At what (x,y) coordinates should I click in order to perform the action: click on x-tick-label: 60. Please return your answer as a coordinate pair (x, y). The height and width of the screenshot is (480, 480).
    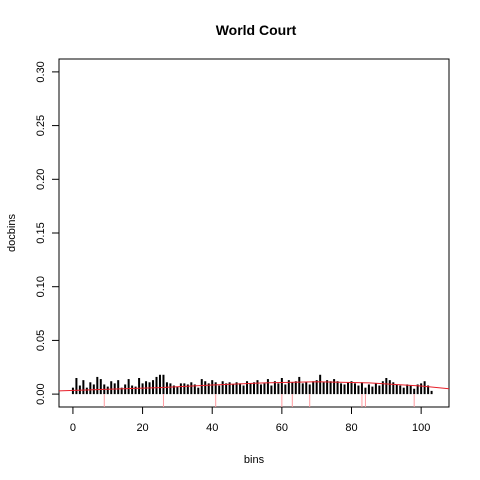
    Looking at the image, I should click on (282, 428).